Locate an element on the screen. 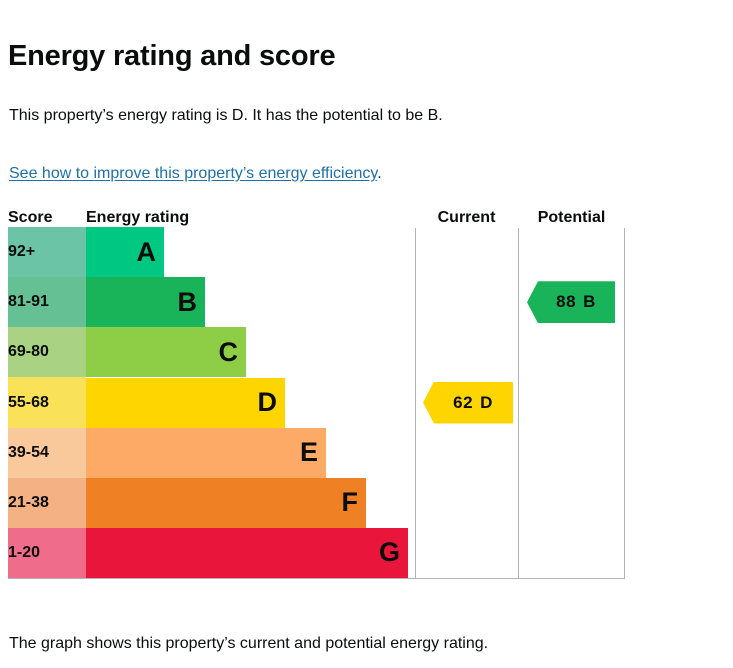  potential-band-letter: B is located at coordinates (589, 302).